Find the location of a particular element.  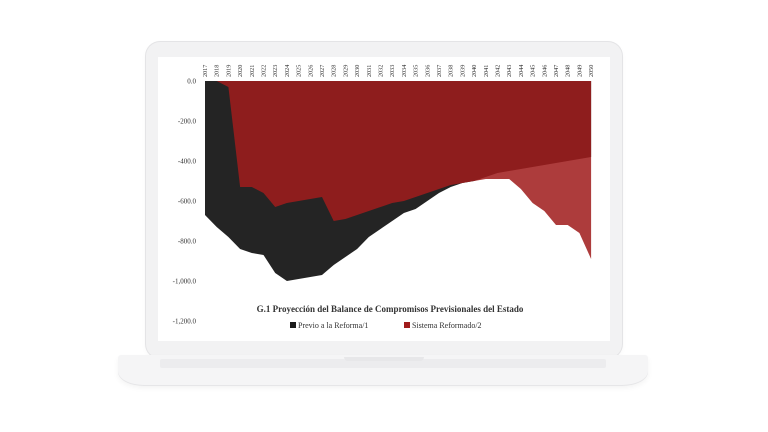

x-tick-label: 2039 is located at coordinates (462, 71).